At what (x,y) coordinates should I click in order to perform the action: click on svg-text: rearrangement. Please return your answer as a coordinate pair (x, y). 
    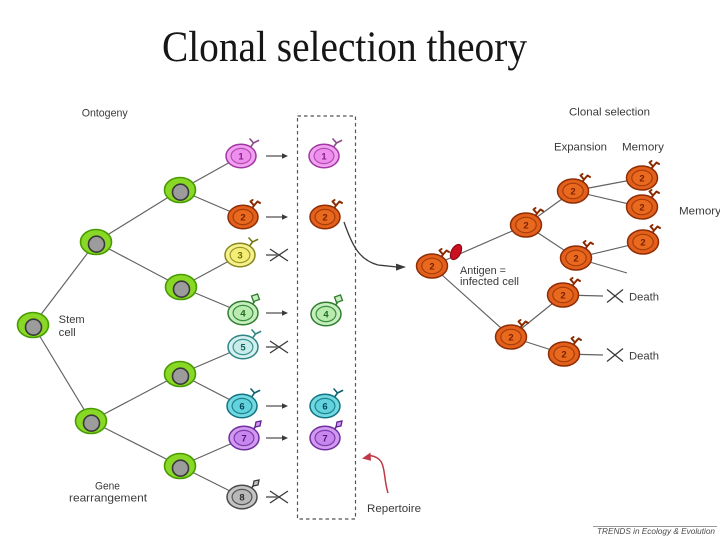
    Looking at the image, I should click on (108, 499).